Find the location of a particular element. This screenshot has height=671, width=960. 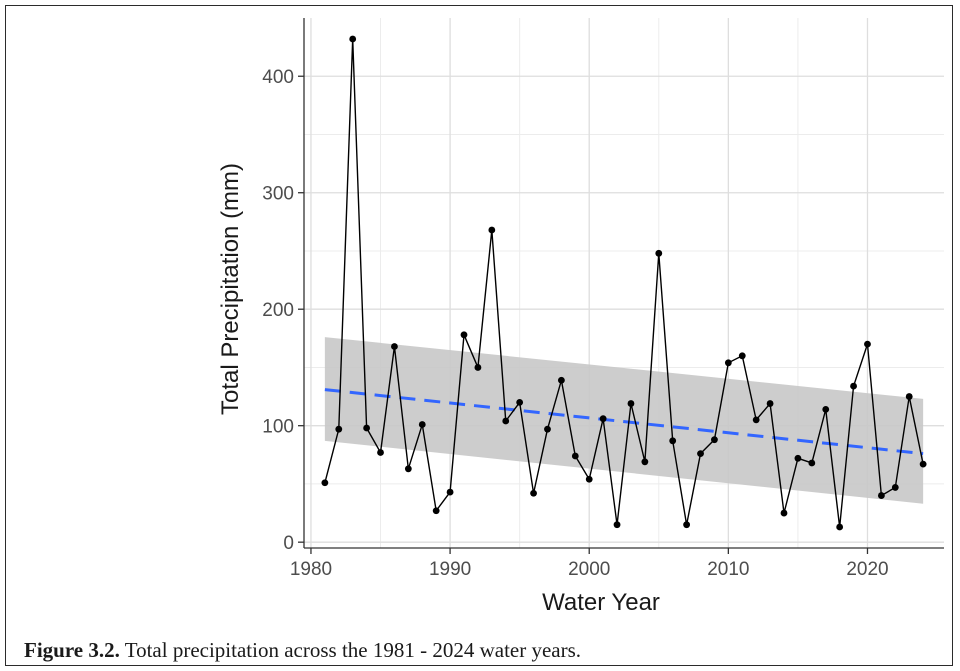

x-tick-label: 1990 is located at coordinates (450, 569).